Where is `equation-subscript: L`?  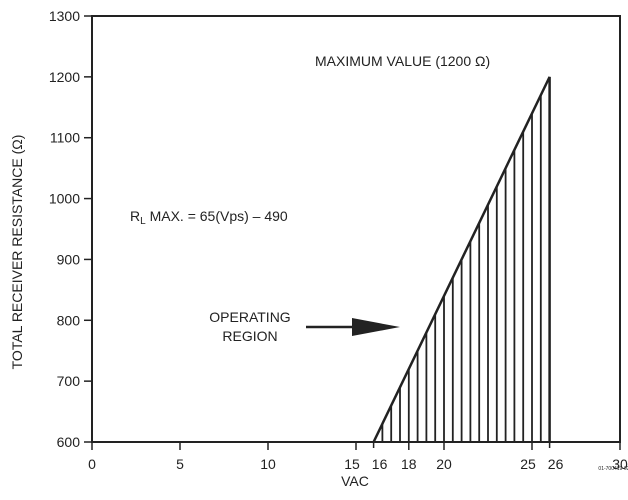 equation-subscript: L is located at coordinates (143, 221).